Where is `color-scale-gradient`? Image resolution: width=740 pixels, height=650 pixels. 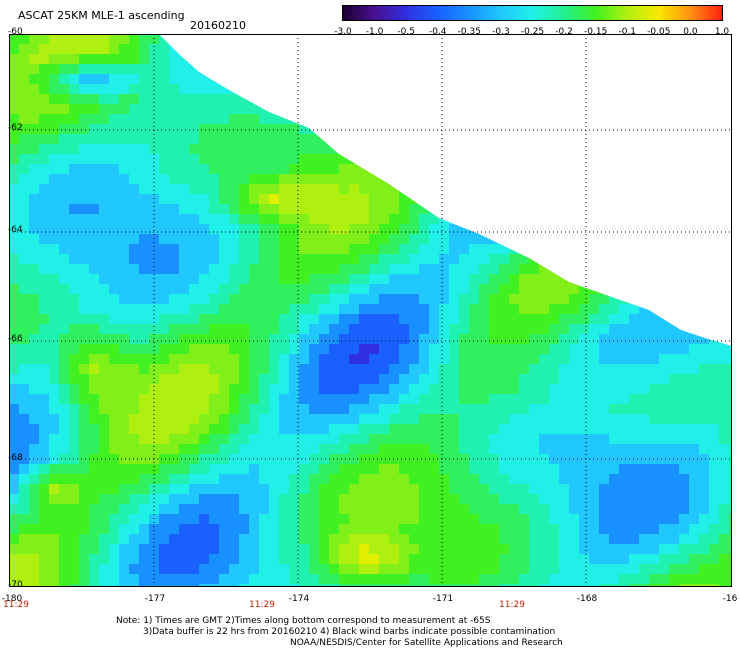 color-scale-gradient is located at coordinates (532, 13).